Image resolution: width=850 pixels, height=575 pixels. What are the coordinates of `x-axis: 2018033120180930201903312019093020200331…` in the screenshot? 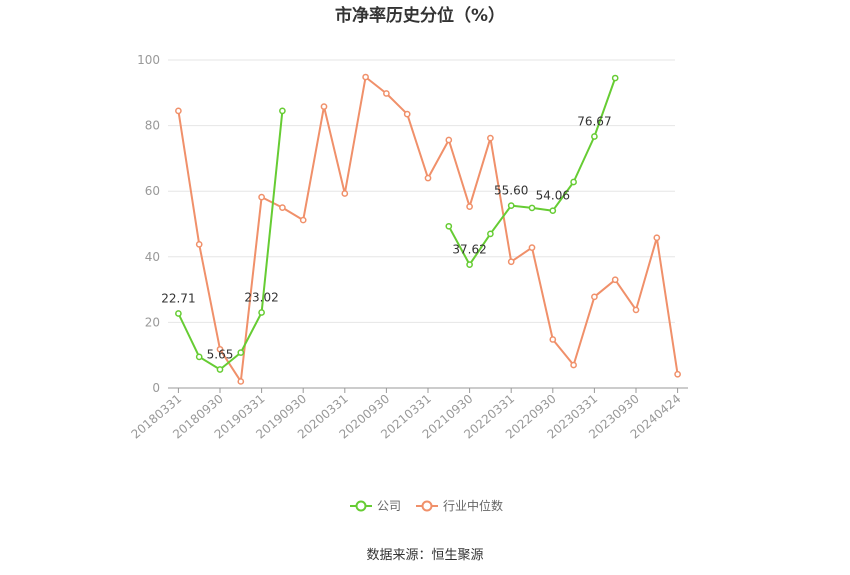 It's located at (408, 414).